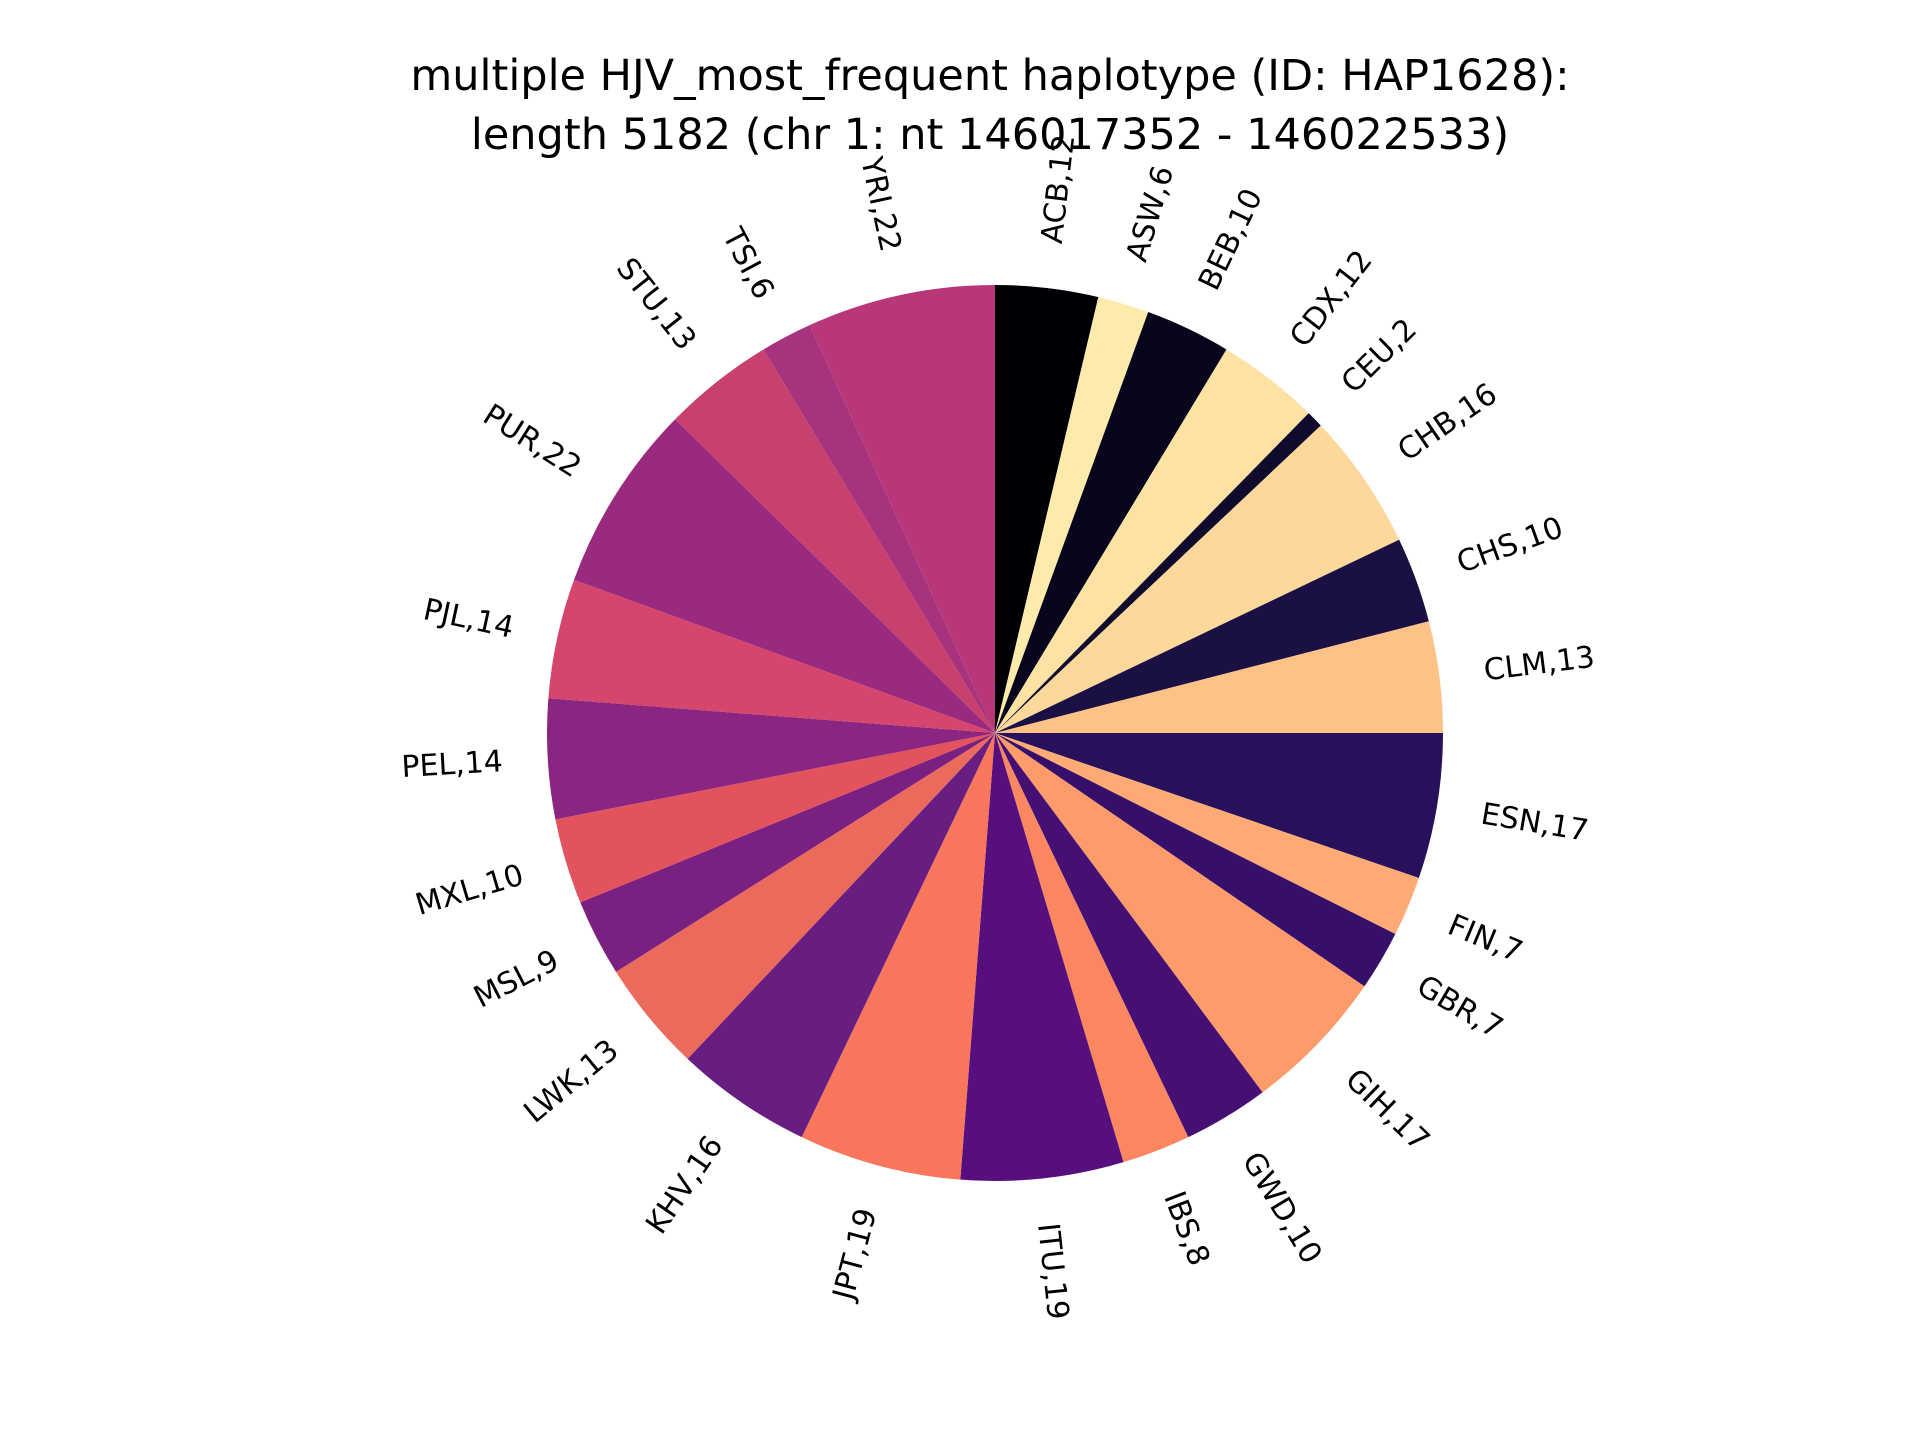  What do you see at coordinates (1448, 423) in the screenshot?
I see `pie-label-chb: CHB,16` at bounding box center [1448, 423].